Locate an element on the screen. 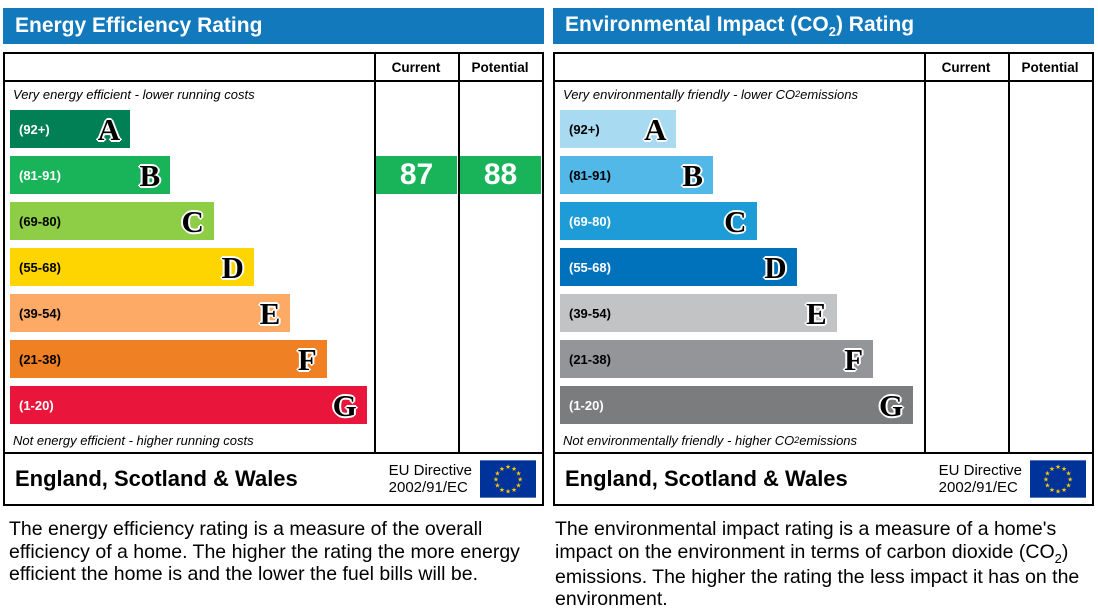 Image resolution: width=1098 pixels, height=613 pixels. band-range-label: (39-54) is located at coordinates (40, 313).